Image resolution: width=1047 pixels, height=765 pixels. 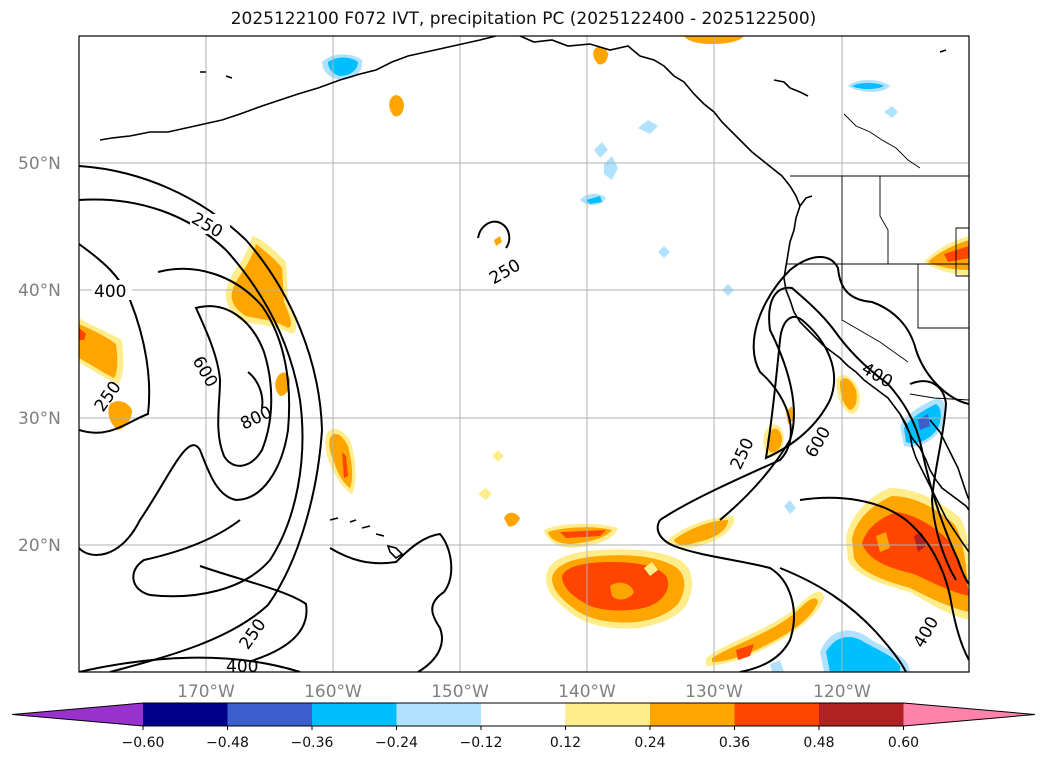 I want to click on colorbar-tick-label: 0.48, so click(x=818, y=743).